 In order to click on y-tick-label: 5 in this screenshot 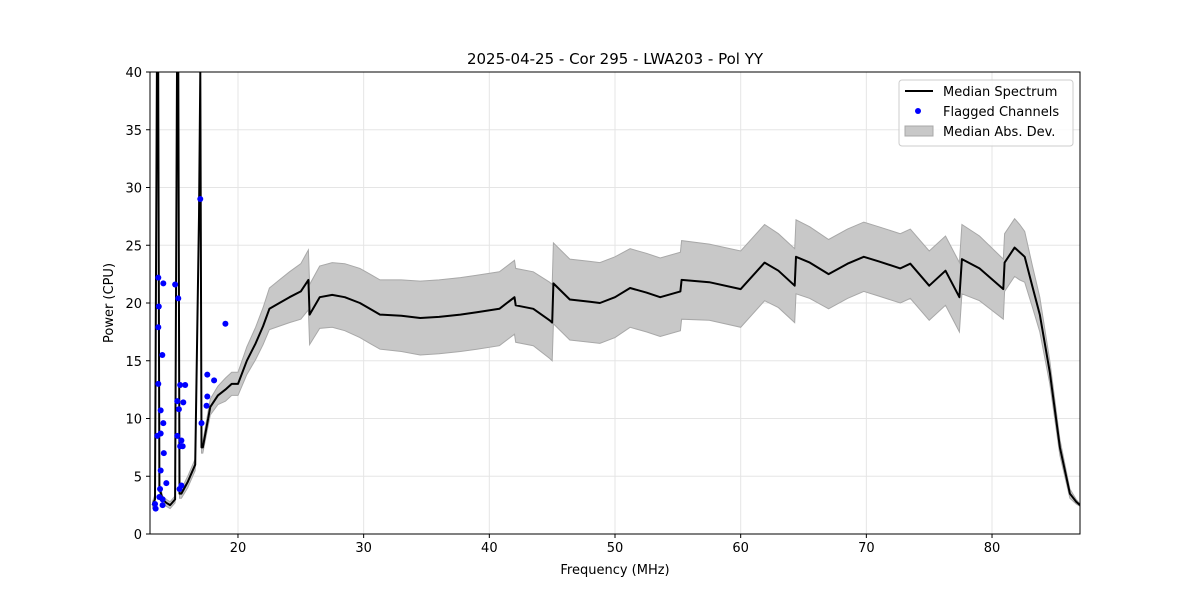, I will do `click(138, 477)`.